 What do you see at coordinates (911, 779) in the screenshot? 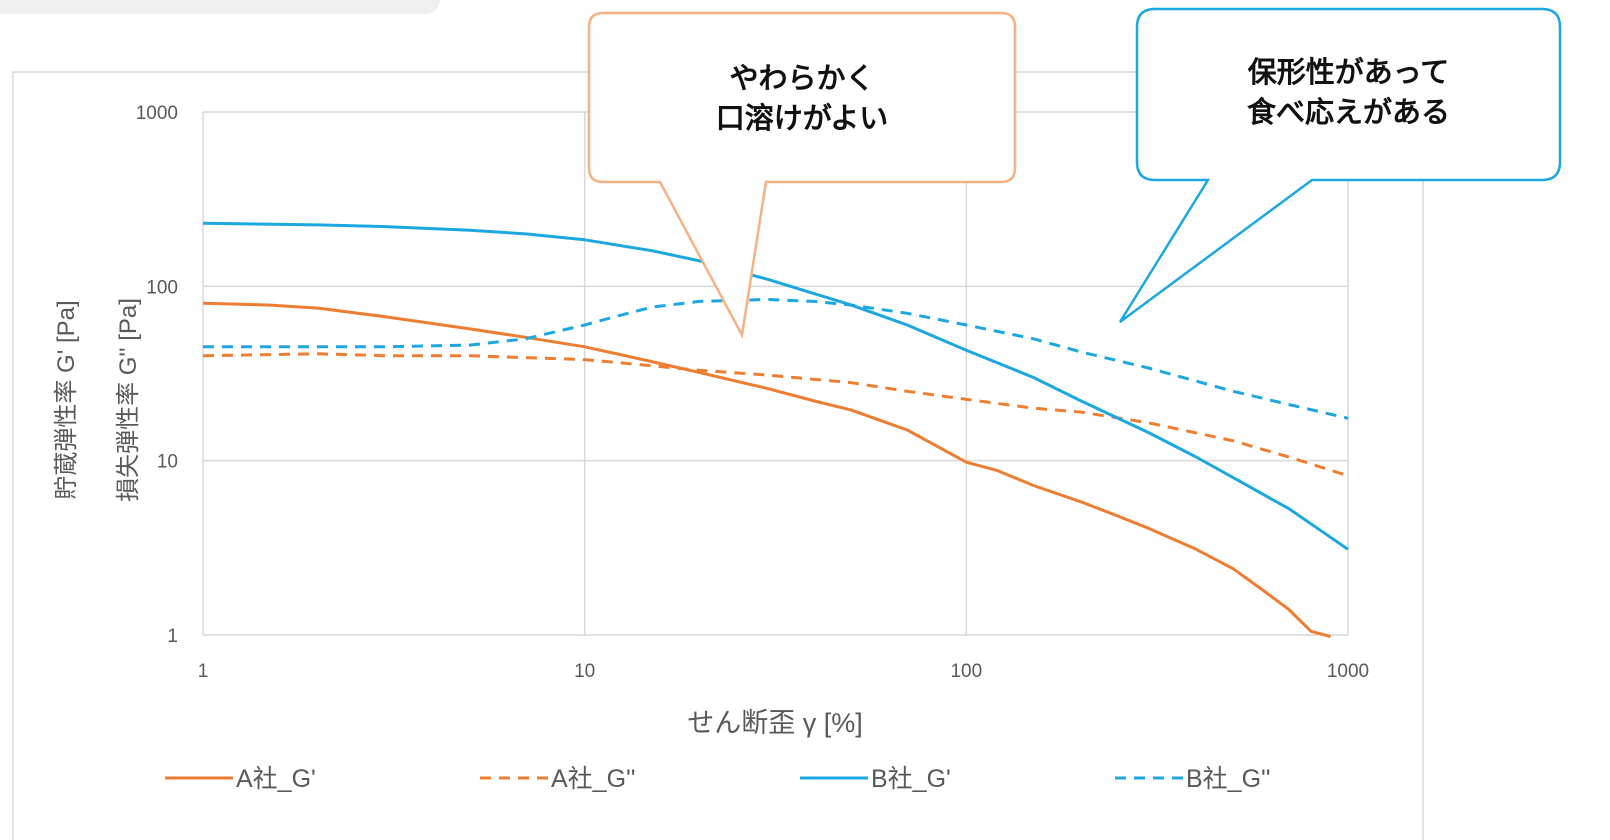
I see `legend-label-3: B社_G'` at bounding box center [911, 779].